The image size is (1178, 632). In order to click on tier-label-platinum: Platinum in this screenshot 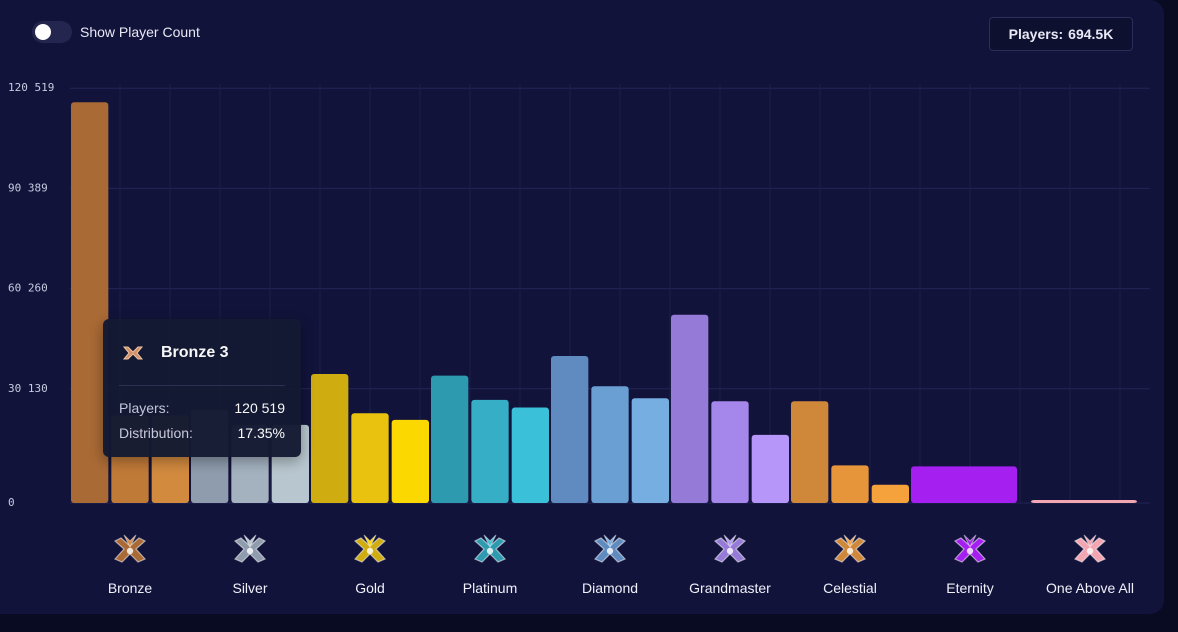, I will do `click(490, 588)`.